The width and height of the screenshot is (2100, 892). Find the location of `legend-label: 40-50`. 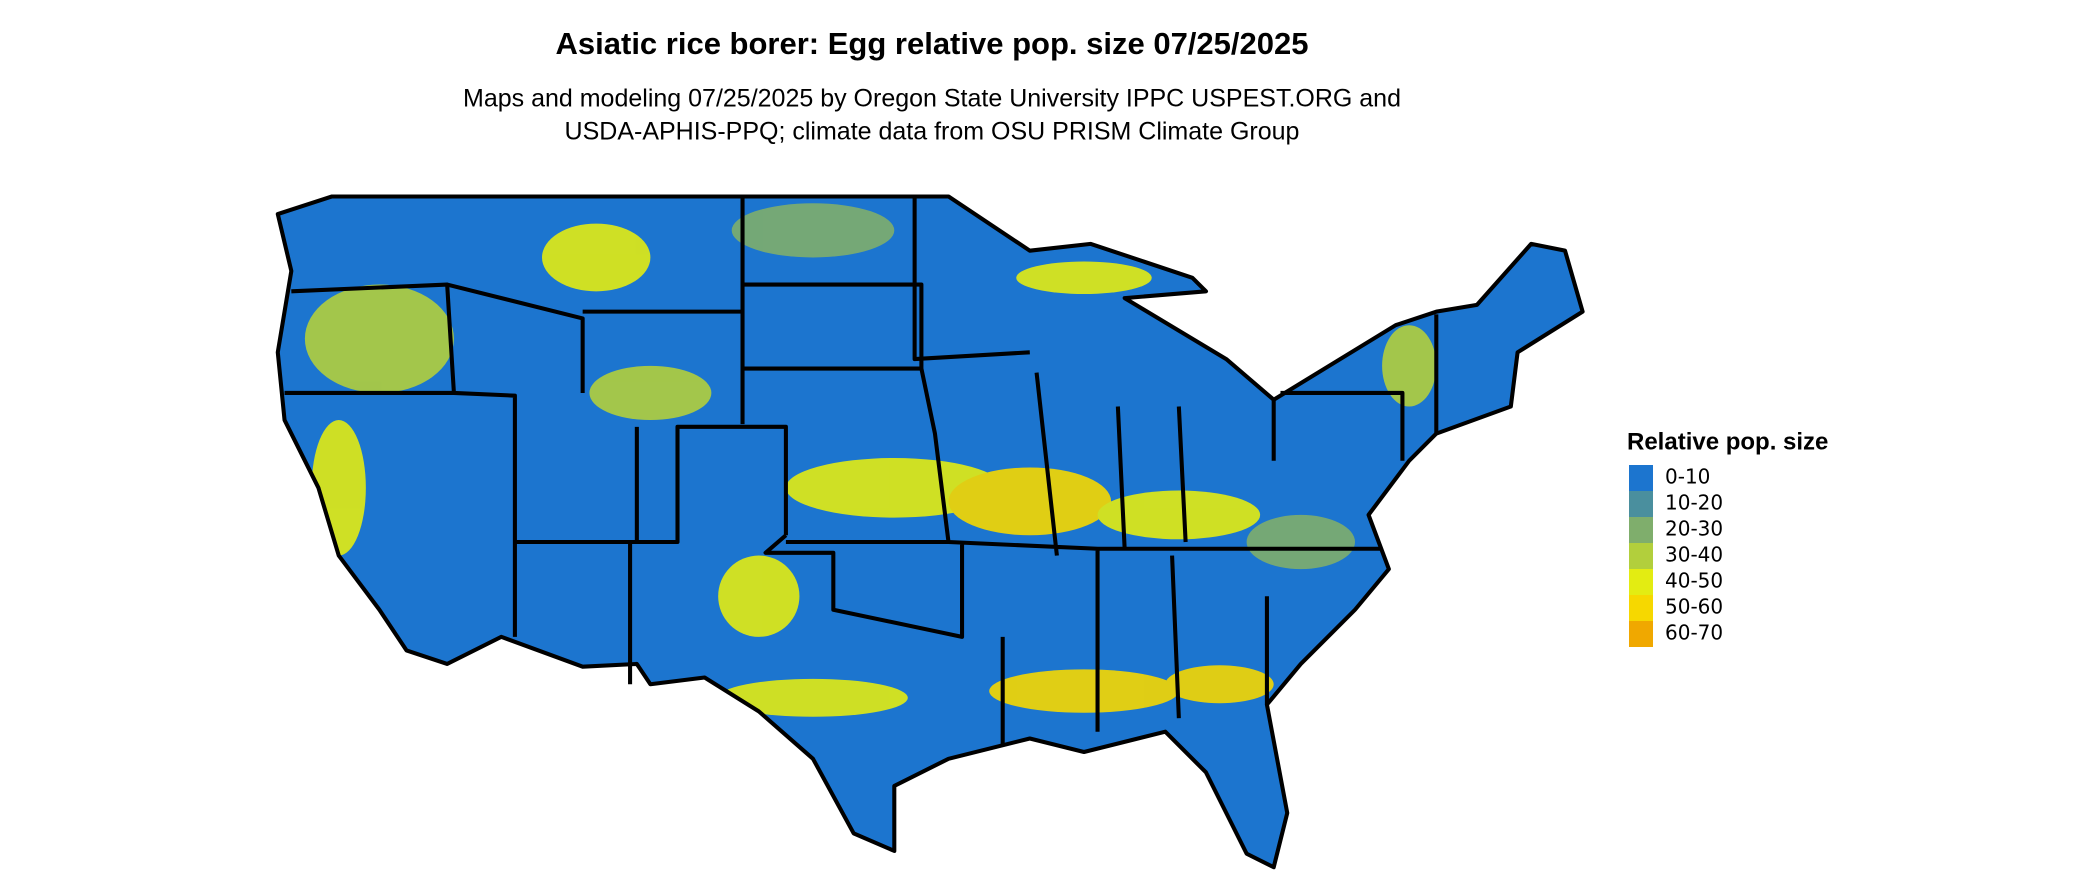

legend-label: 40-50 is located at coordinates (1694, 581).